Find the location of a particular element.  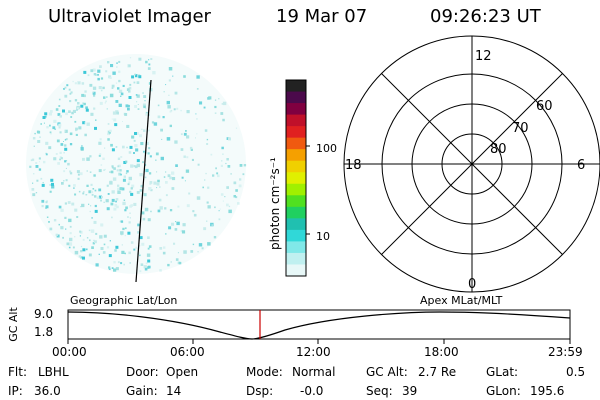

door-value: Open is located at coordinates (182, 372).